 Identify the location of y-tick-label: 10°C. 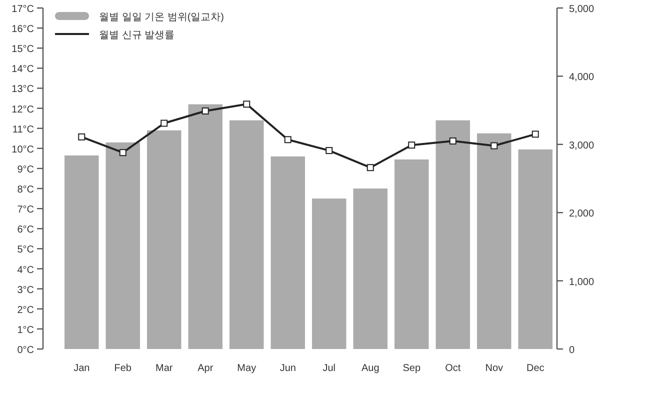
(23, 150).